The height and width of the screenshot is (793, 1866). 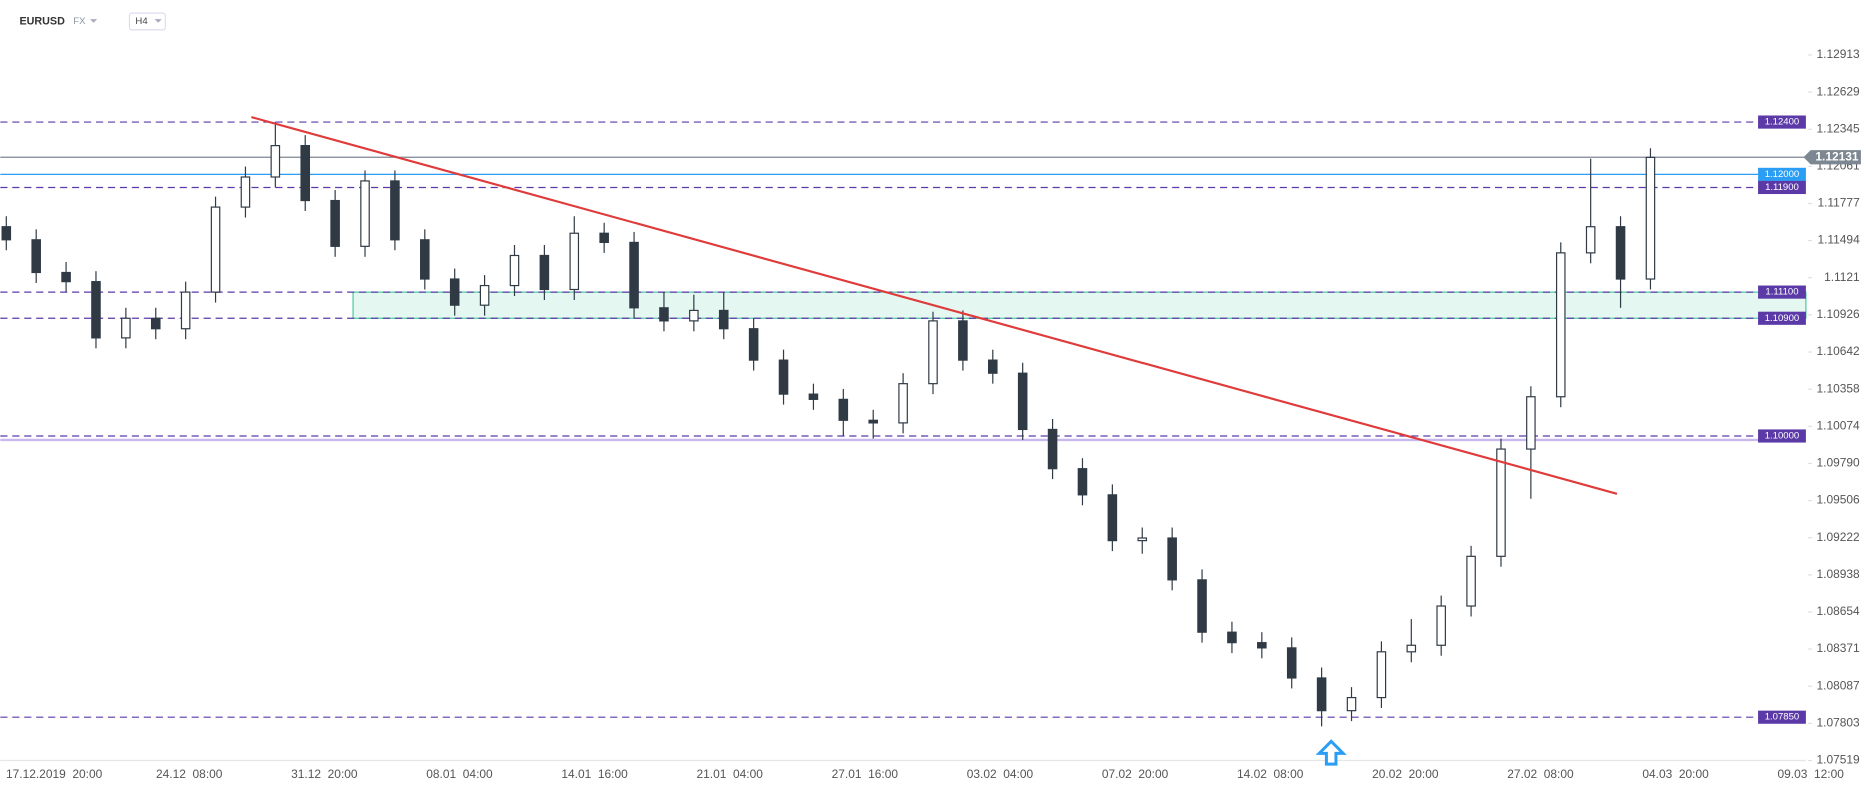 What do you see at coordinates (1838, 240) in the screenshot?
I see `y-tick-label: 1.11494` at bounding box center [1838, 240].